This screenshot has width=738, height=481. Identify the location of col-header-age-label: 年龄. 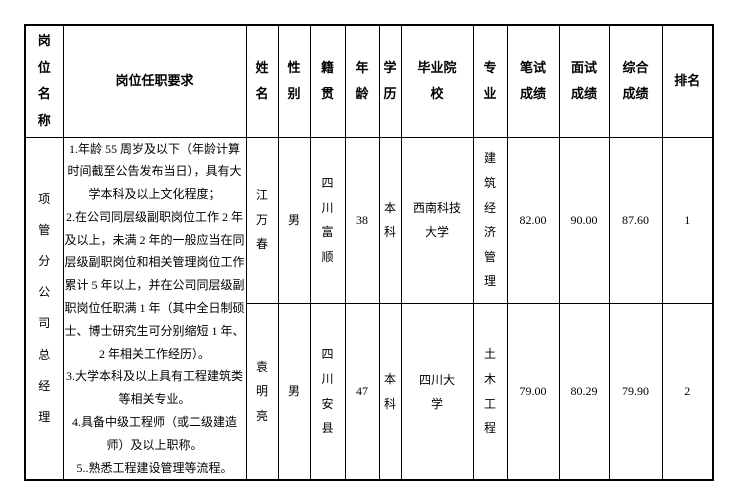
(362, 80).